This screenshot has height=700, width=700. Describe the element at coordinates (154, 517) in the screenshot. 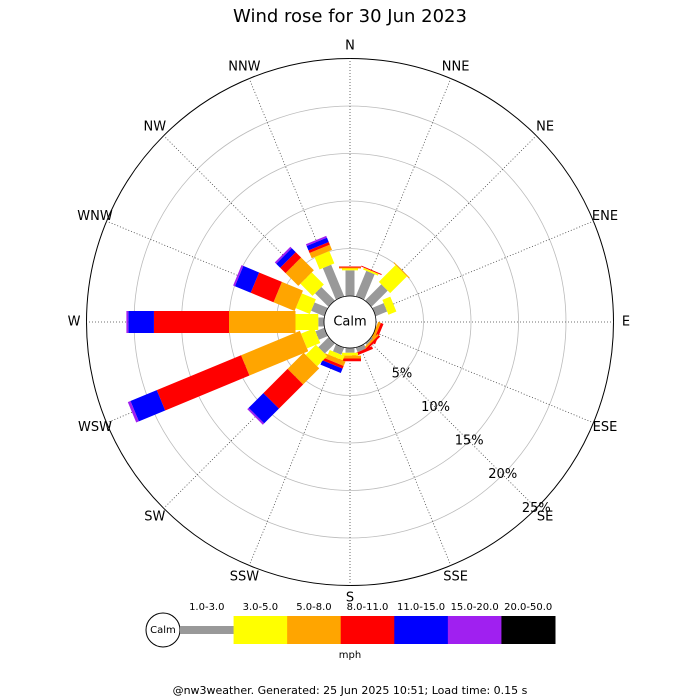

I see `direction-label: SW` at that location.